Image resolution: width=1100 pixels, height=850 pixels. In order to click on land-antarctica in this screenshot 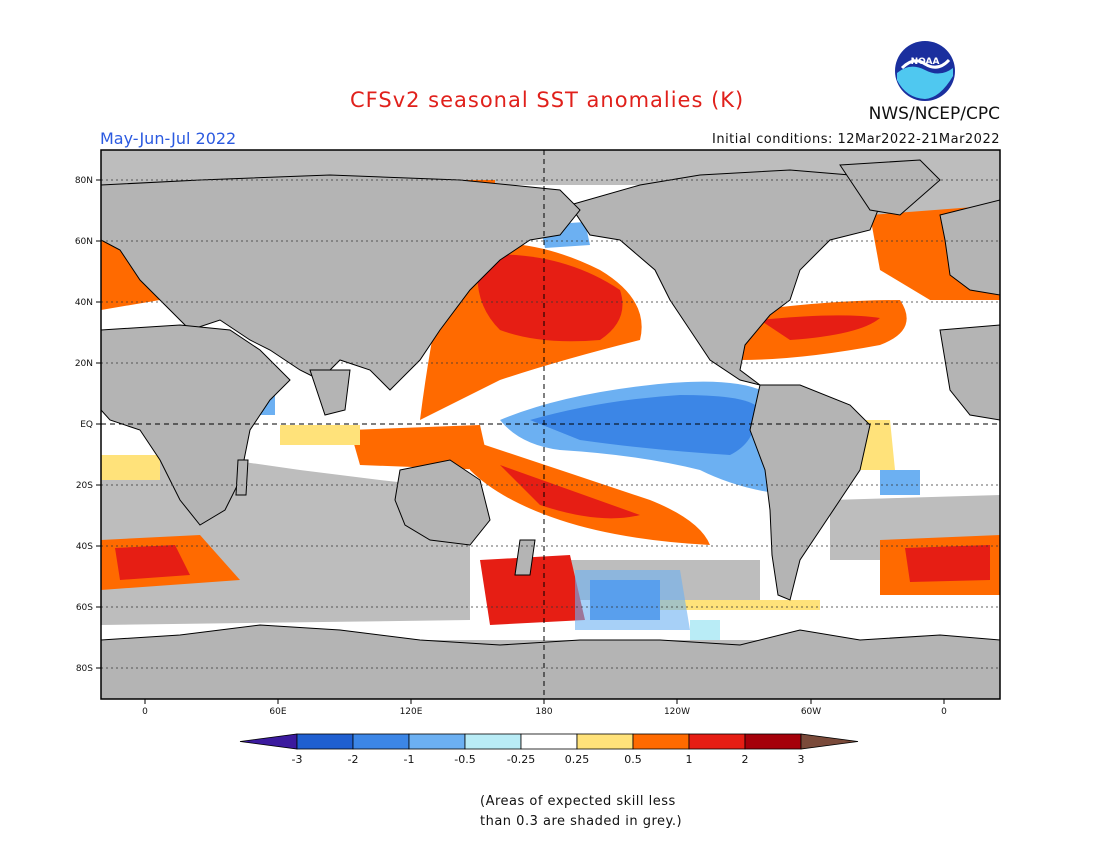, I will do `click(550, 661)`.